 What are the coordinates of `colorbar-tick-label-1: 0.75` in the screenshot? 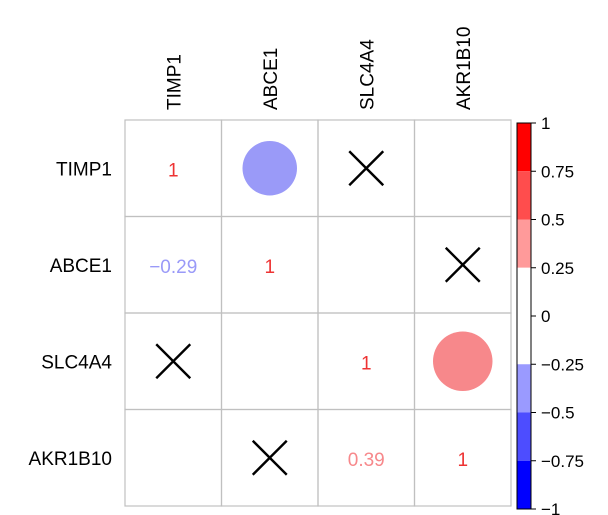 It's located at (557, 171).